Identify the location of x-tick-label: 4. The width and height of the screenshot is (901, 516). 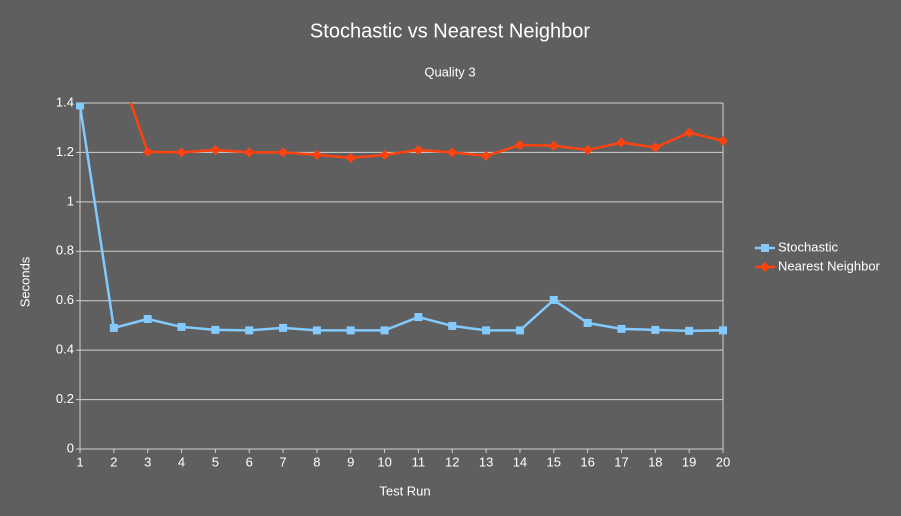
(181, 461).